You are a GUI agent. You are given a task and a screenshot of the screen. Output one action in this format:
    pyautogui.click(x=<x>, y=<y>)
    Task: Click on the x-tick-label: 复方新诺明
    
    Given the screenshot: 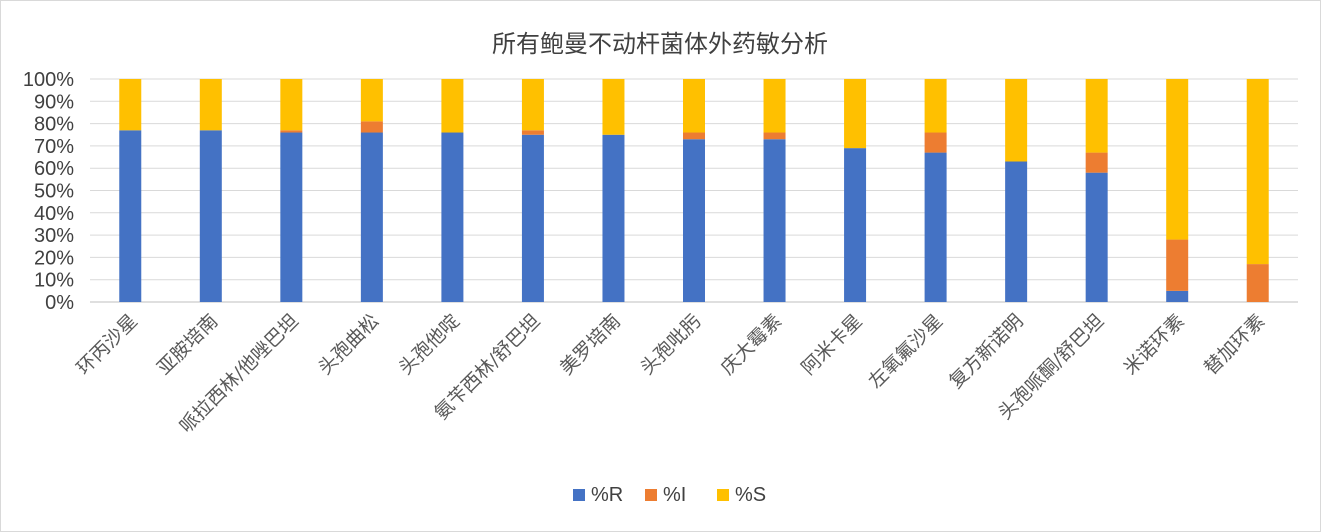 What is the action you would take?
    pyautogui.click(x=986, y=351)
    